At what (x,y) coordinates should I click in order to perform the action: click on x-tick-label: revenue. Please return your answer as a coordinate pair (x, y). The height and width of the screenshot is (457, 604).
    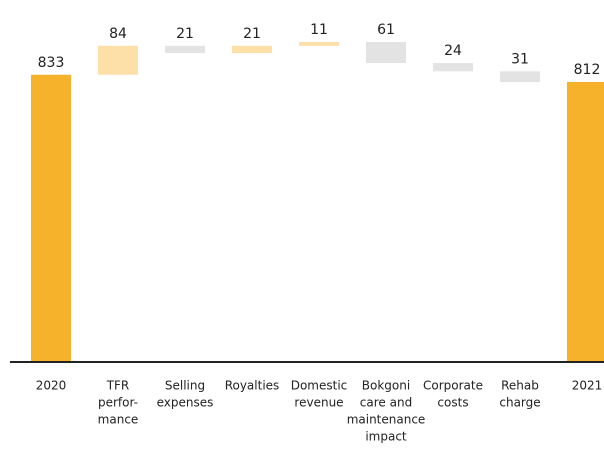
    Looking at the image, I should click on (318, 403).